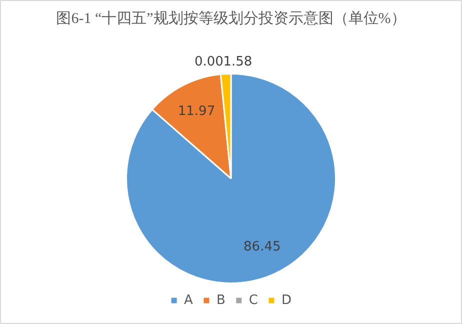 This screenshot has width=462, height=324. I want to click on legend-label: A, so click(189, 300).